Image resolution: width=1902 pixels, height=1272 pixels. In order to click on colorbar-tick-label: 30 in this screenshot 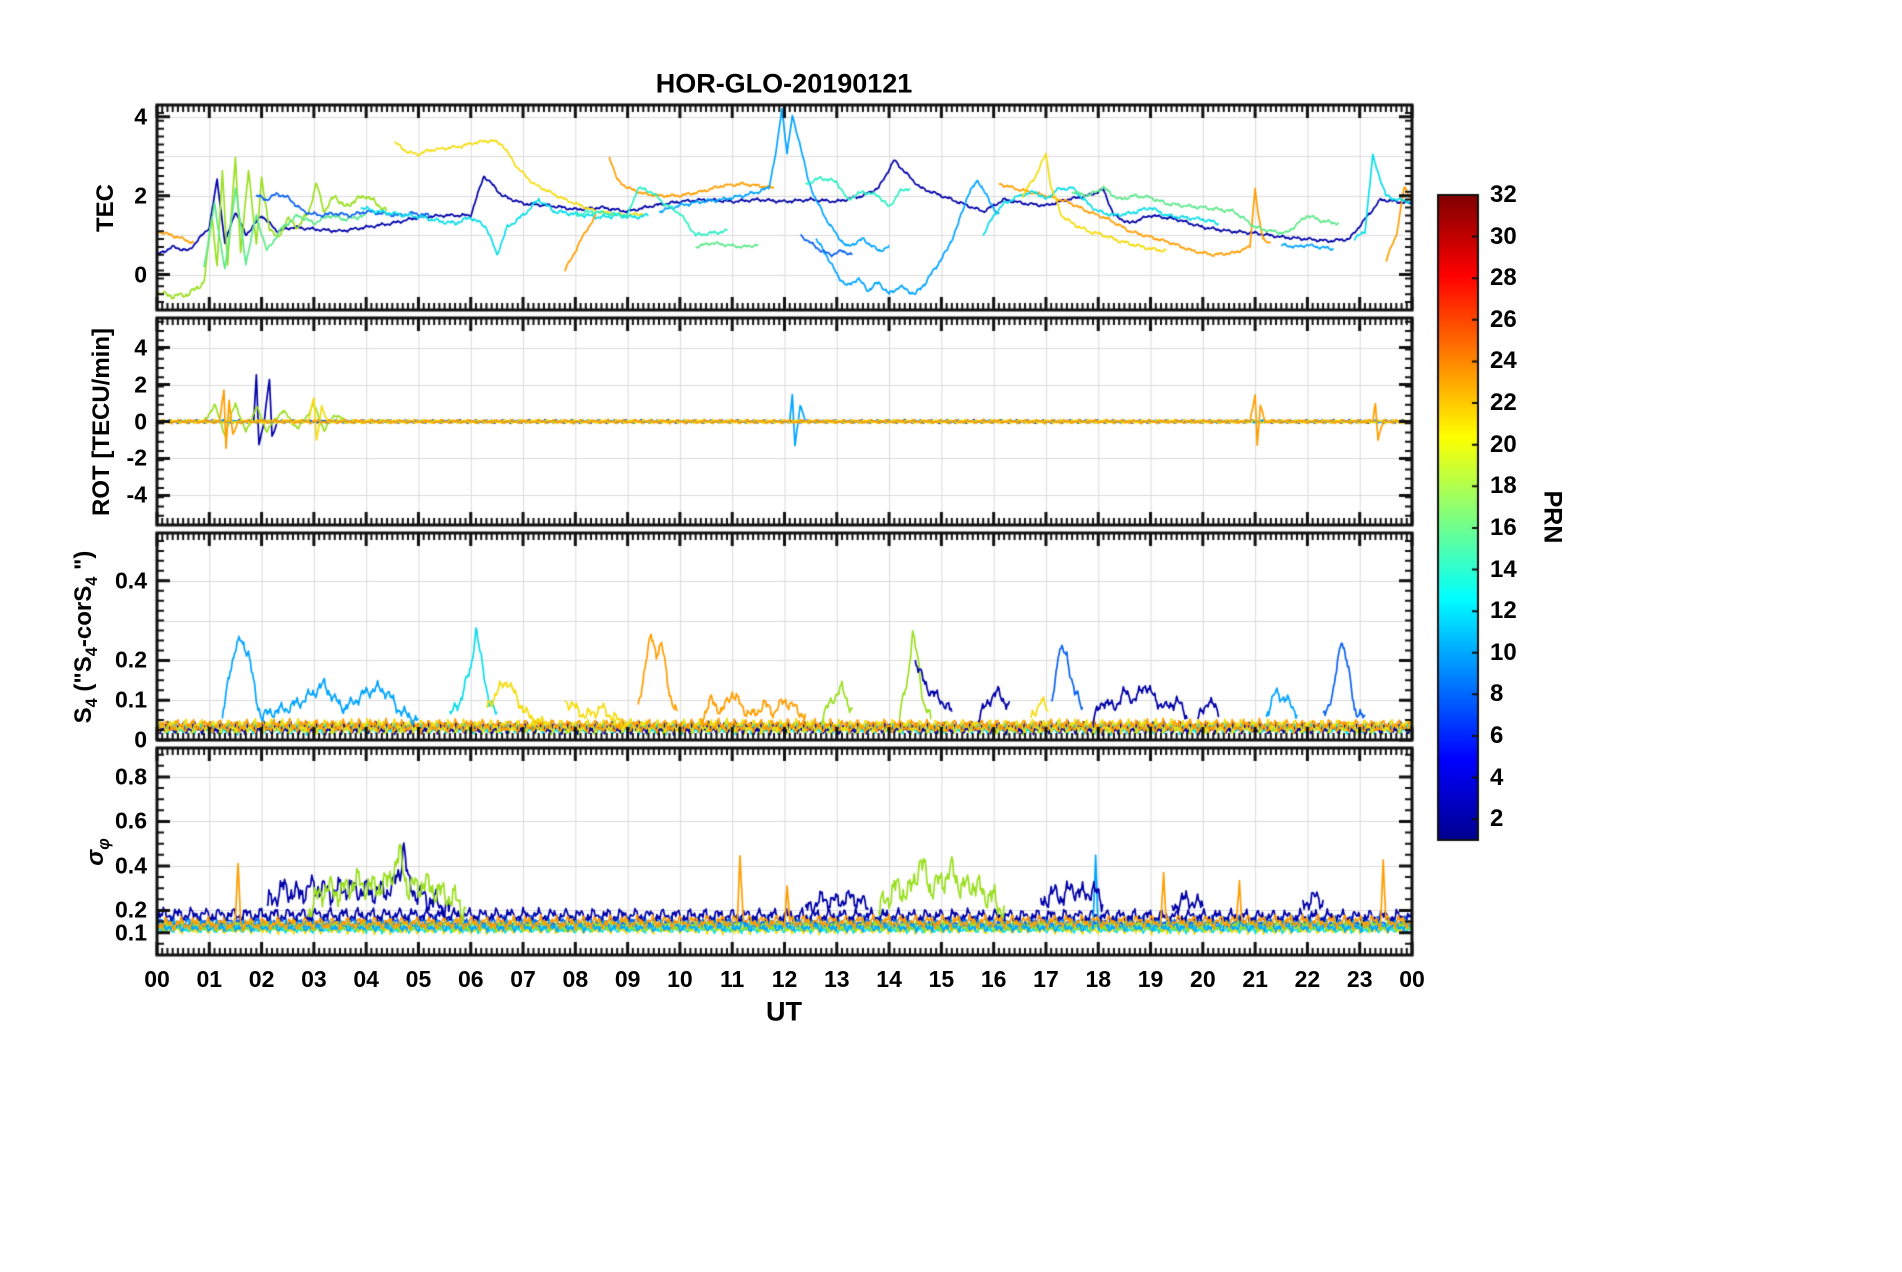, I will do `click(1503, 236)`.